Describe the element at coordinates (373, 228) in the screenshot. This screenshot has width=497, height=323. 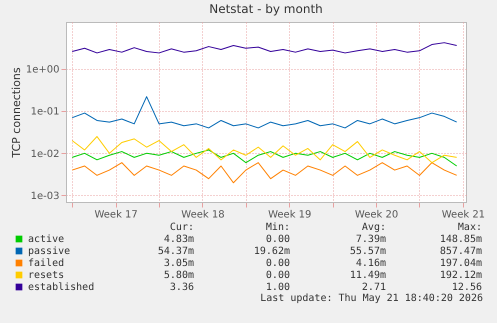
I see `text: Avg:` at that location.